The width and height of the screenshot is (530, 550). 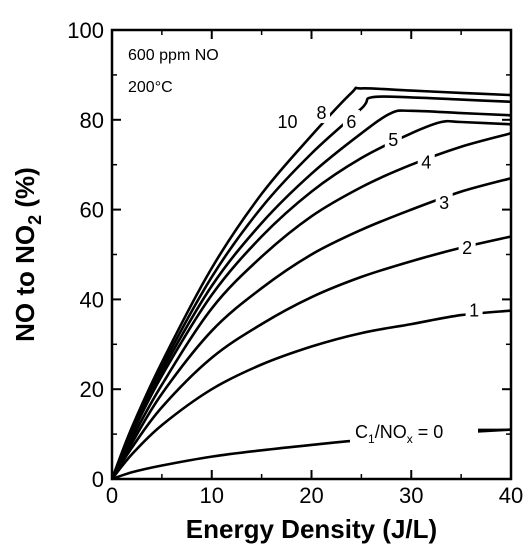 I want to click on zero-ratio-knockout, so click(x=414, y=430).